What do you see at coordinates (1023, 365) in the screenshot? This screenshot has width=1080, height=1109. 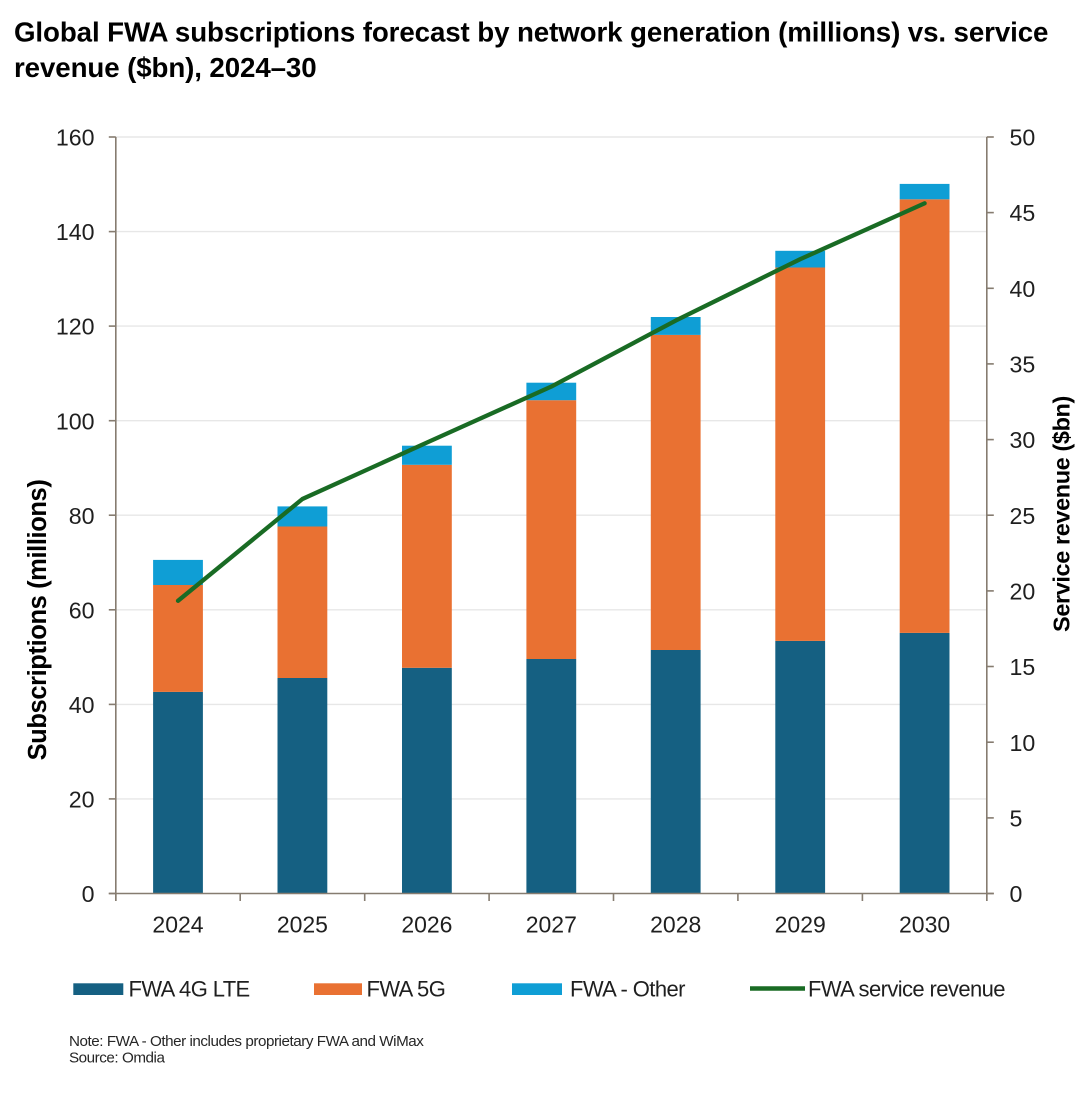 I see `svg-text: 35` at bounding box center [1023, 365].